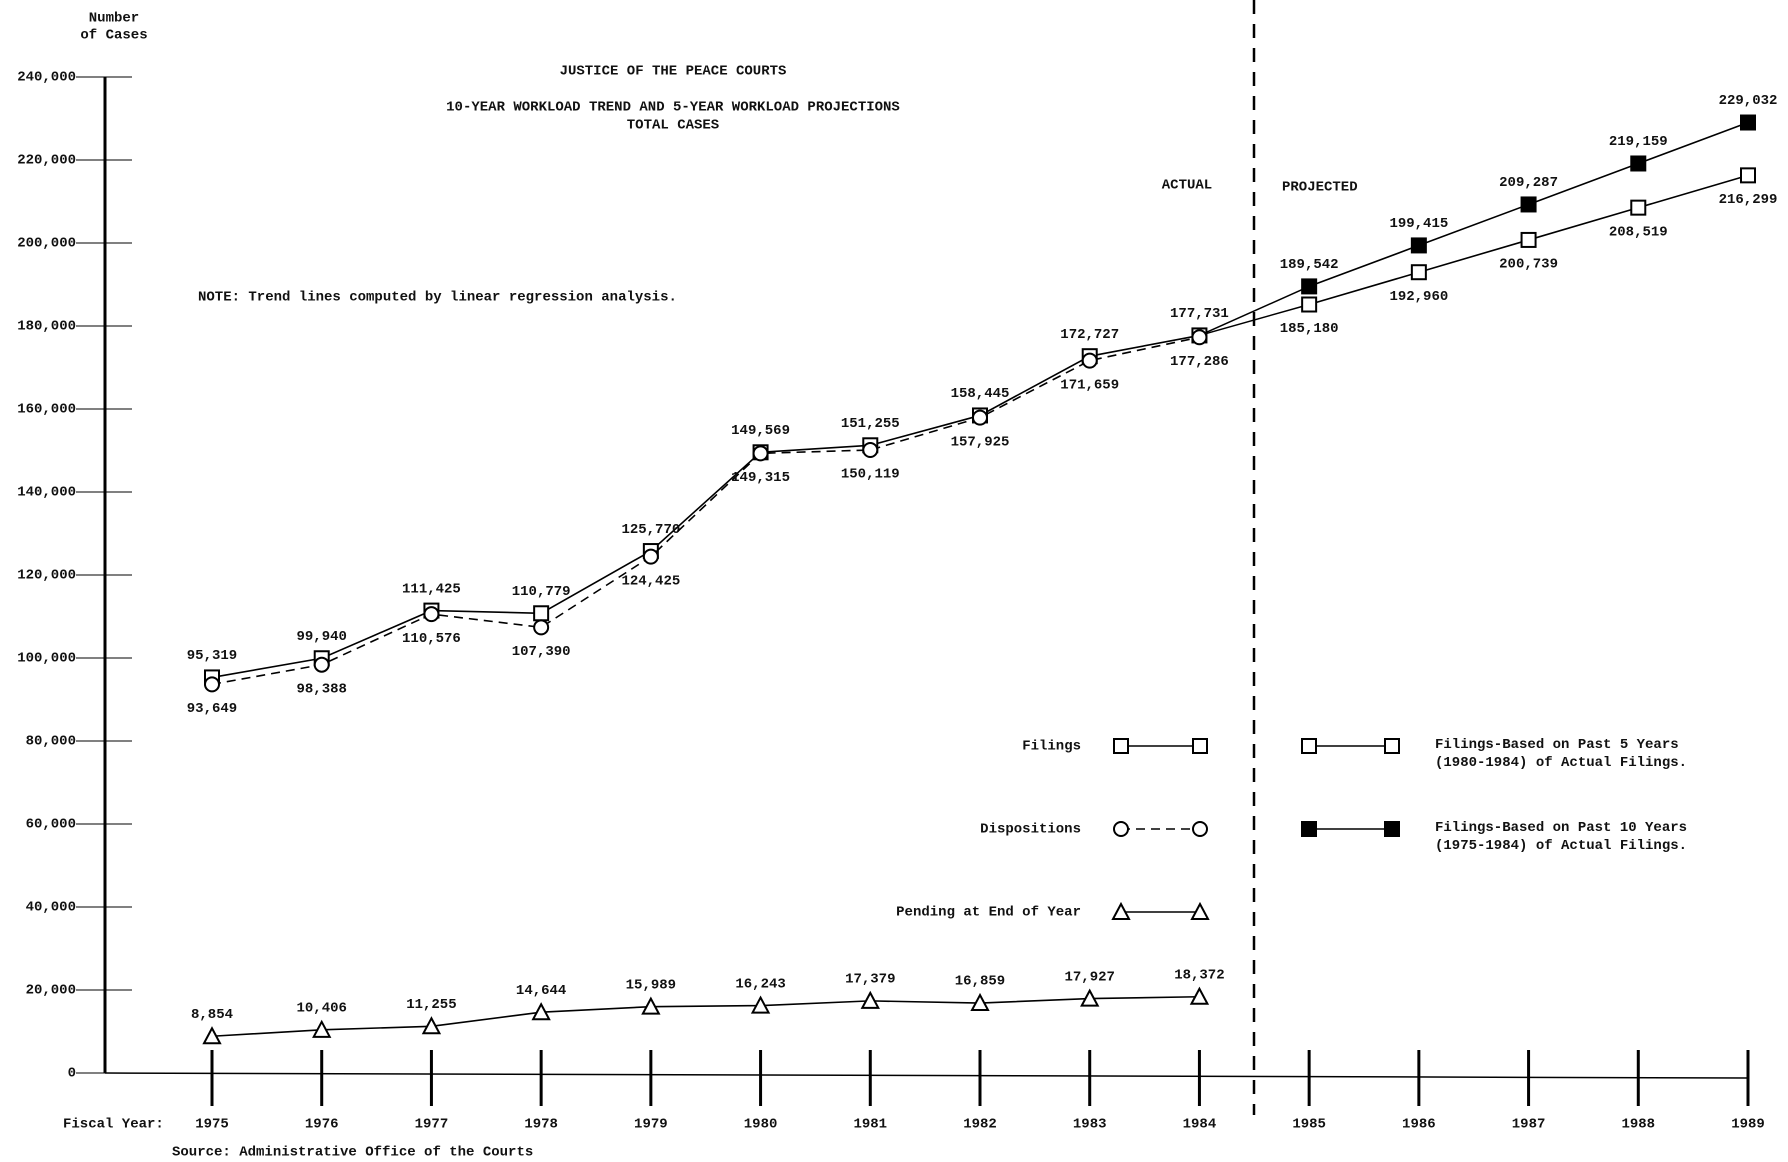 This screenshot has height=1162, width=1788. Describe the element at coordinates (212, 656) in the screenshot. I see `data-label: 95,319` at that location.